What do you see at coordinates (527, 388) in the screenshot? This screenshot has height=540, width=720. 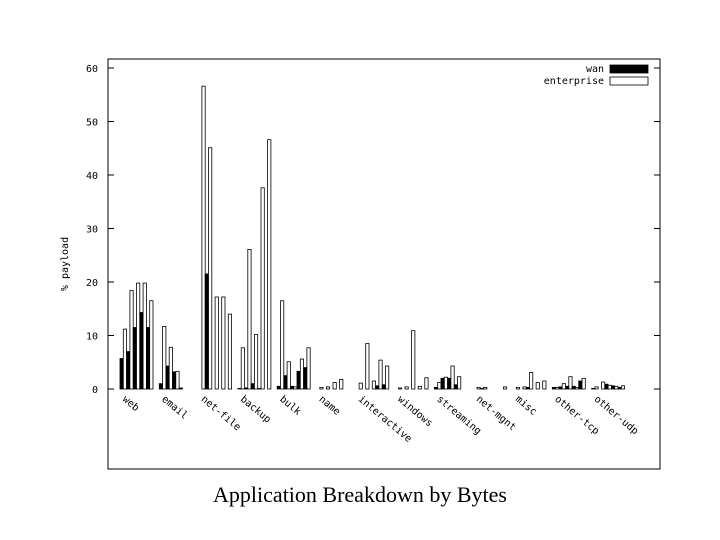 I see `bar-wan-misc` at bounding box center [527, 388].